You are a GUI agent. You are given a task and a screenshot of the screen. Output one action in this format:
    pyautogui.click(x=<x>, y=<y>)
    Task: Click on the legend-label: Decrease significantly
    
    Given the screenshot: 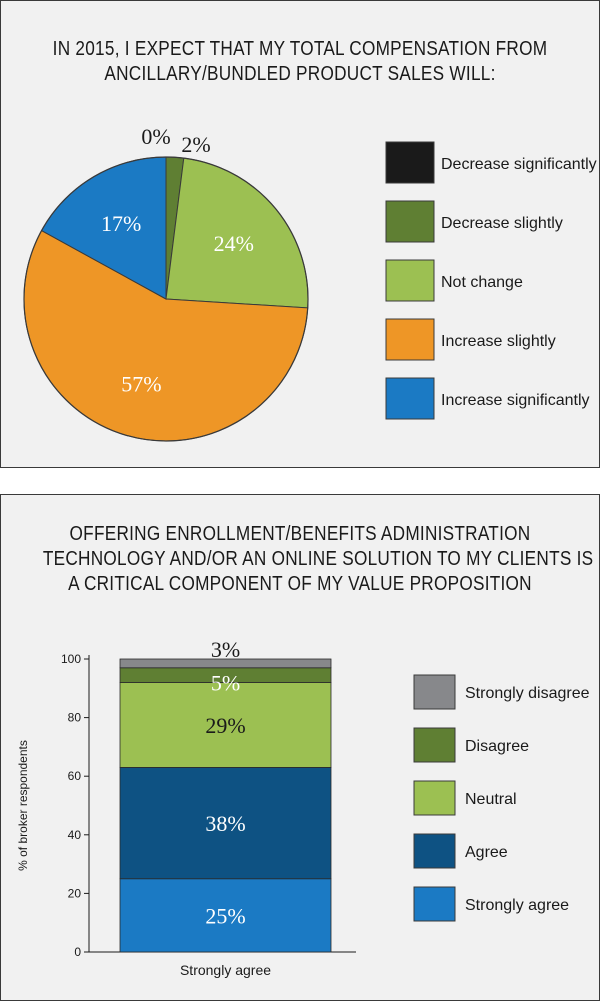 What is the action you would take?
    pyautogui.click(x=519, y=164)
    